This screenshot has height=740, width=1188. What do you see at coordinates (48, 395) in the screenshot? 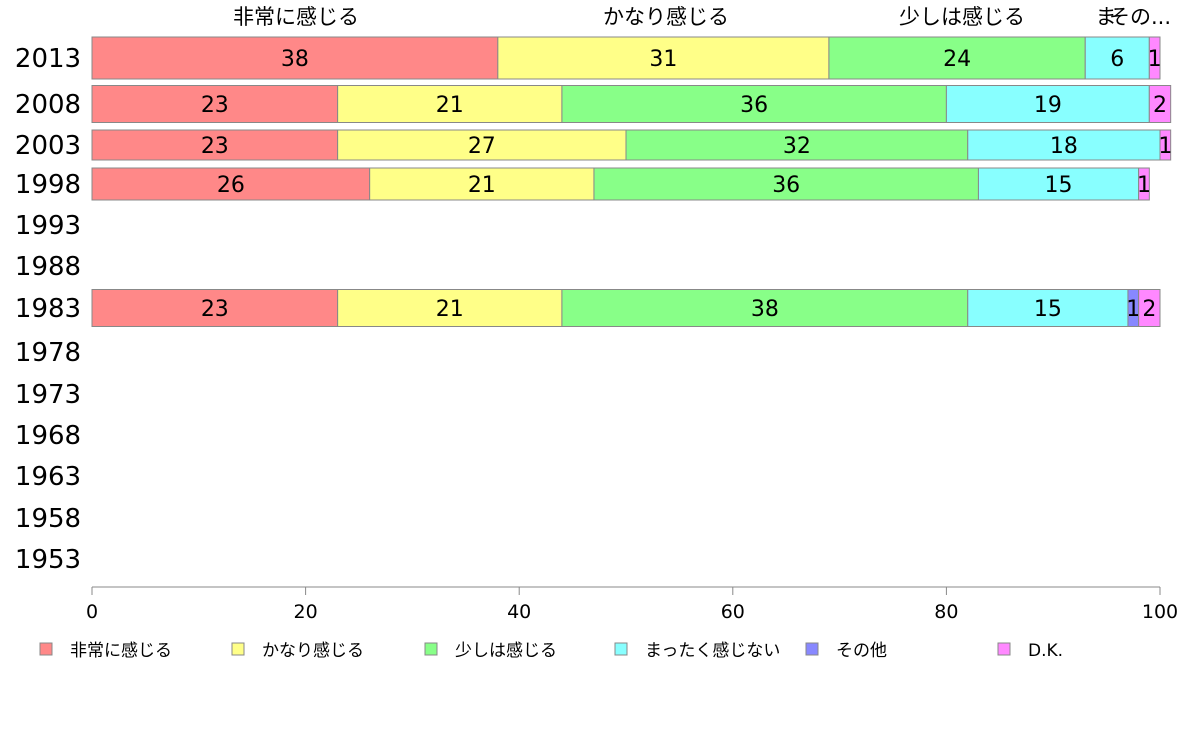
I see `year-label: 1973` at bounding box center [48, 395].